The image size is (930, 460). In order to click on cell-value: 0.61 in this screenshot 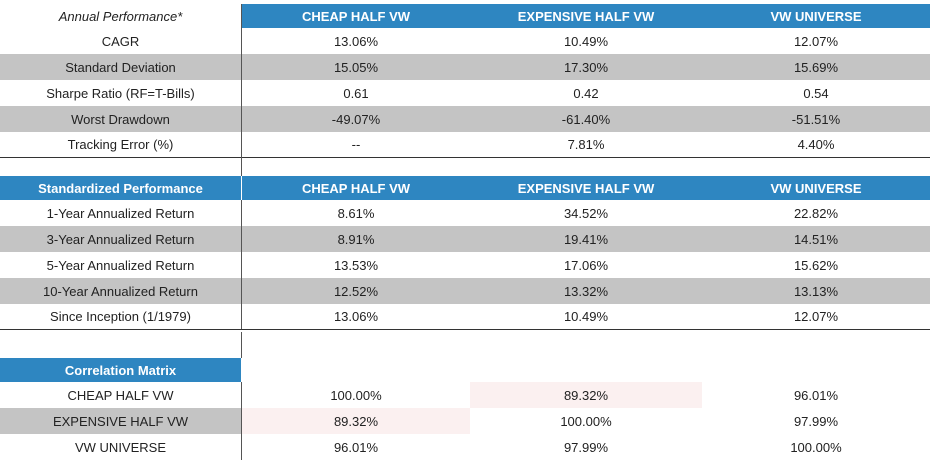, I will do `click(356, 93)`.